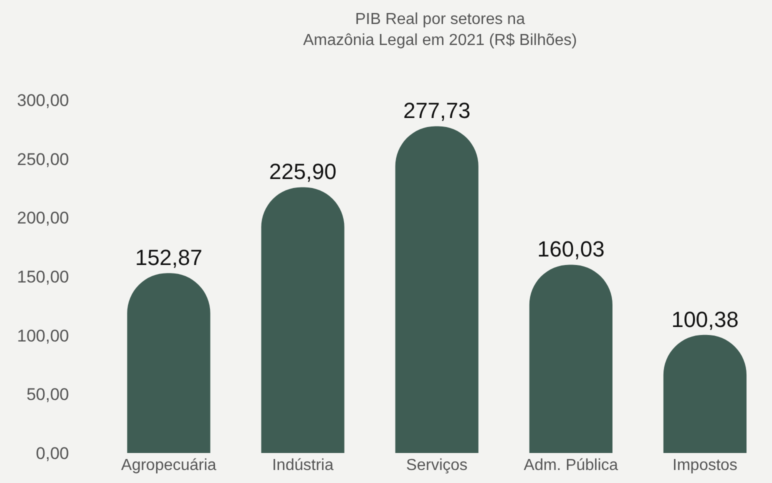 The image size is (772, 483). What do you see at coordinates (43, 159) in the screenshot?
I see `y-tick-label: 250,00` at bounding box center [43, 159].